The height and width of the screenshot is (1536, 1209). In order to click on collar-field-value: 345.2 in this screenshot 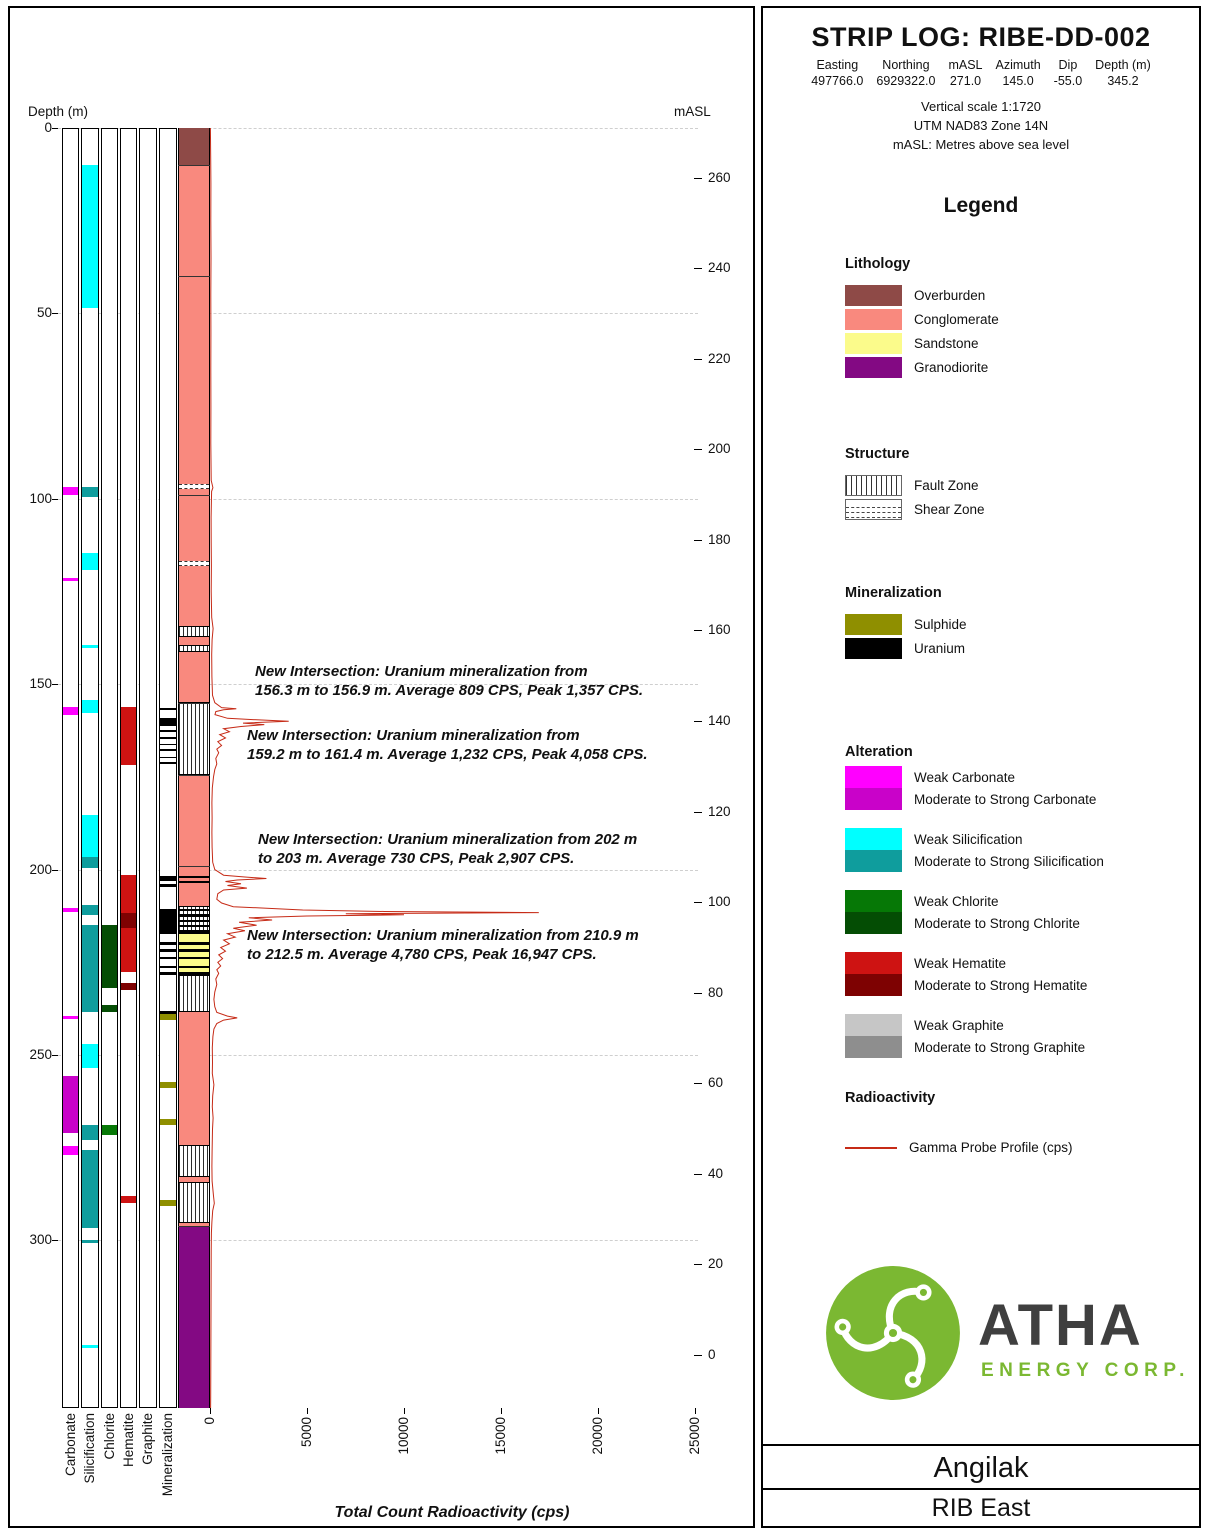, I will do `click(1123, 81)`.